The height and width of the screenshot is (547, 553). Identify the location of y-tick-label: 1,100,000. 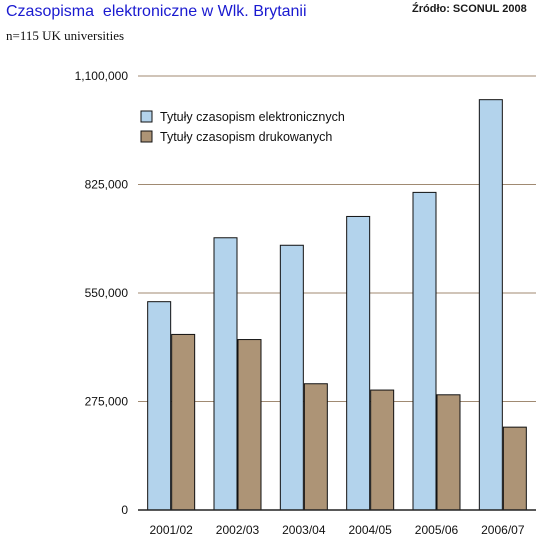
(102, 76).